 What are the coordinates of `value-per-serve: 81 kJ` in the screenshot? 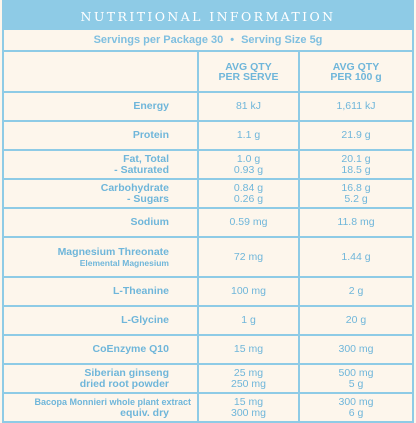 It's located at (248, 106).